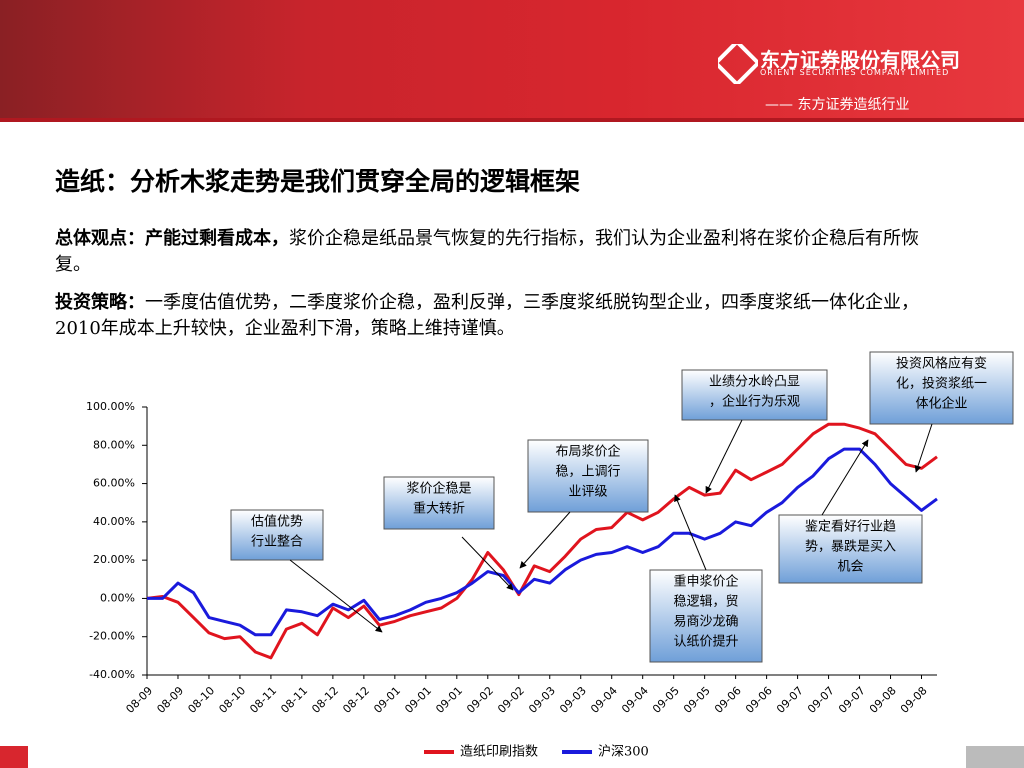 Image resolution: width=1024 pixels, height=768 pixels. Describe the element at coordinates (705, 602) in the screenshot. I see `annotation-text: 稳逻辑，贸` at that location.